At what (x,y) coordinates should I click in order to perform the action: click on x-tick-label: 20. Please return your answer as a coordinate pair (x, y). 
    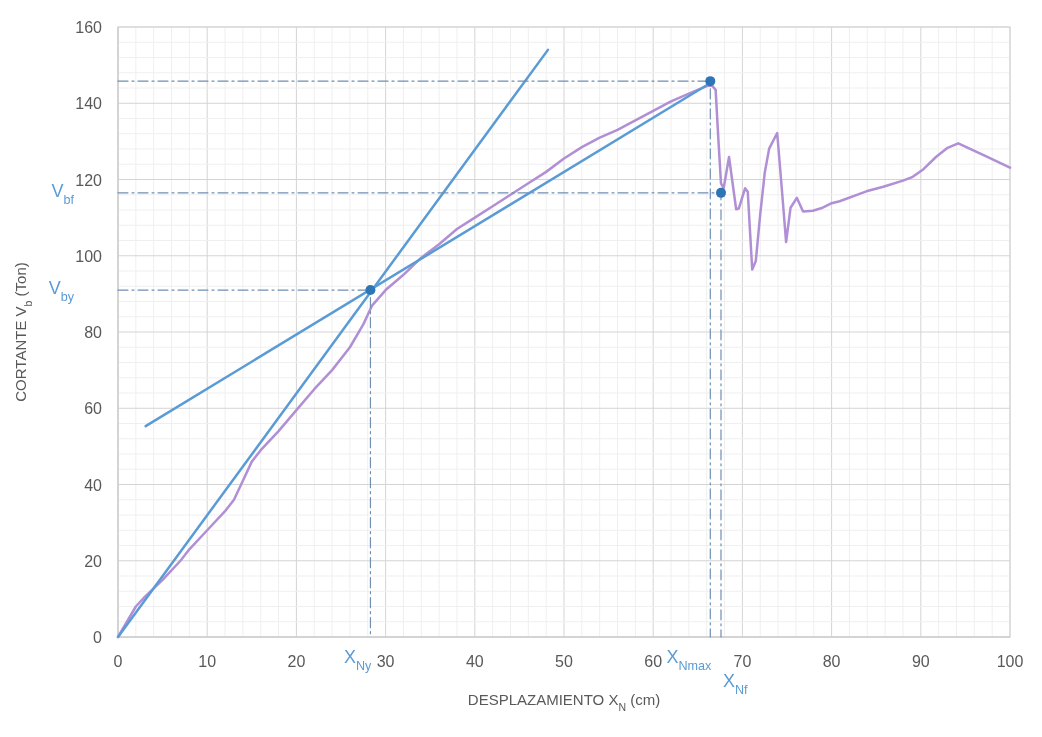
    Looking at the image, I should click on (296, 661).